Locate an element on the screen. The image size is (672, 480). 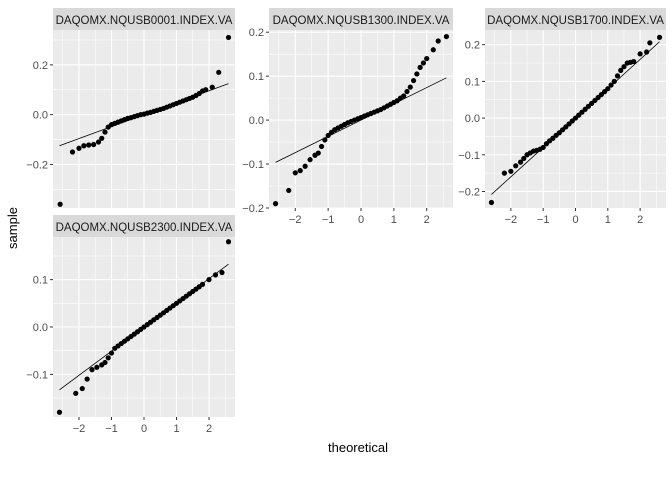
facet-strip-label: DAQOMX.NQUSB2300.INDEX.VA is located at coordinates (144, 228).